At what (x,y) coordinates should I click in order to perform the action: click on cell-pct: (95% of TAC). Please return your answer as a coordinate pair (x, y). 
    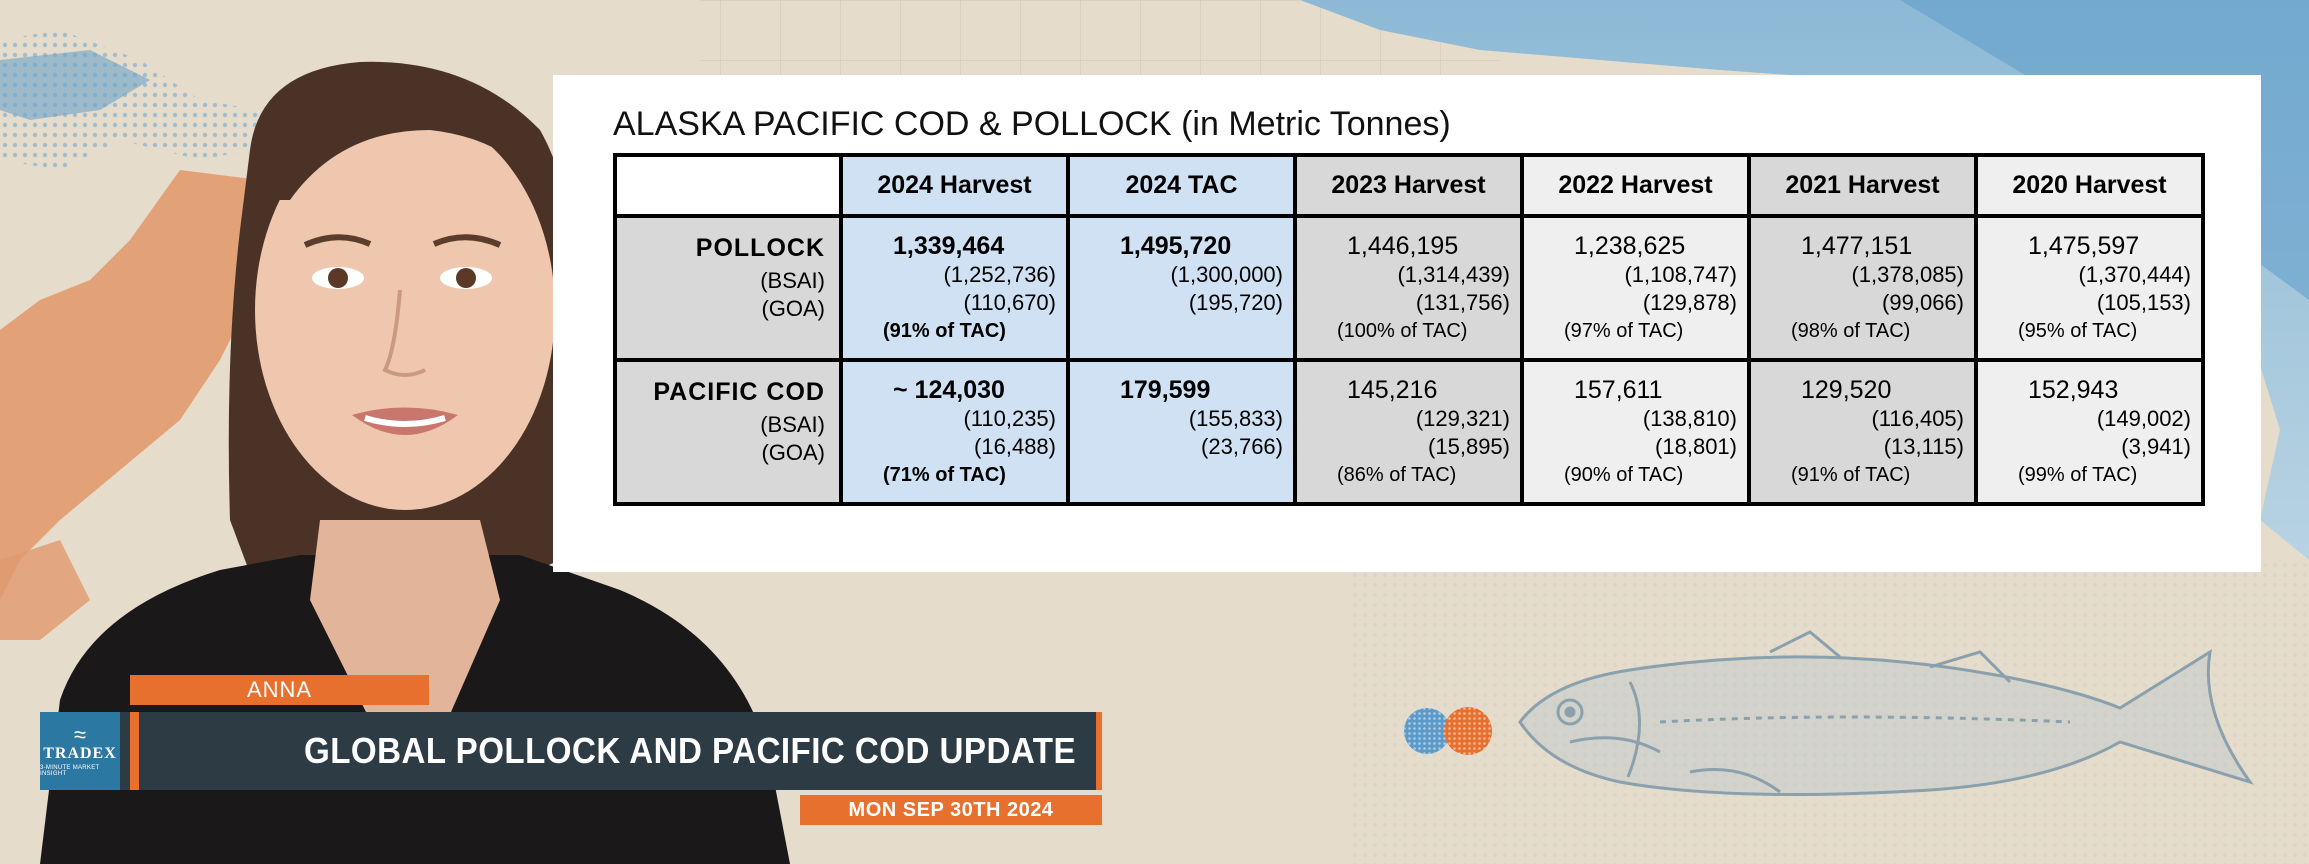
    Looking at the image, I should click on (2078, 331).